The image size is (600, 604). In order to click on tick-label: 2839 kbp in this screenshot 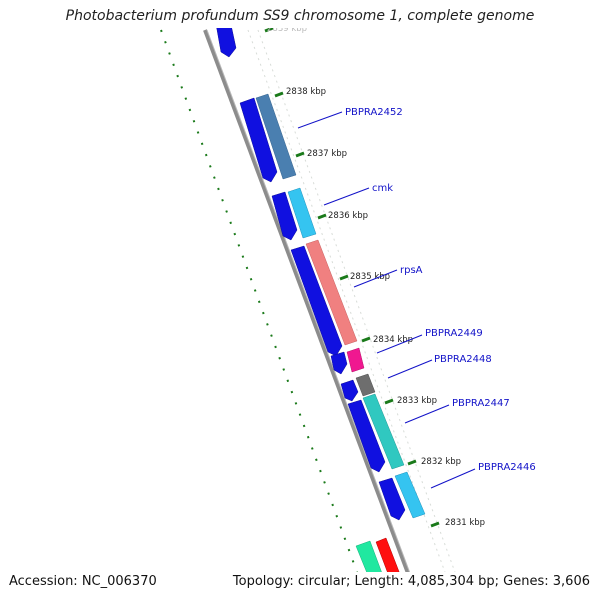, I will do `click(287, 29)`.